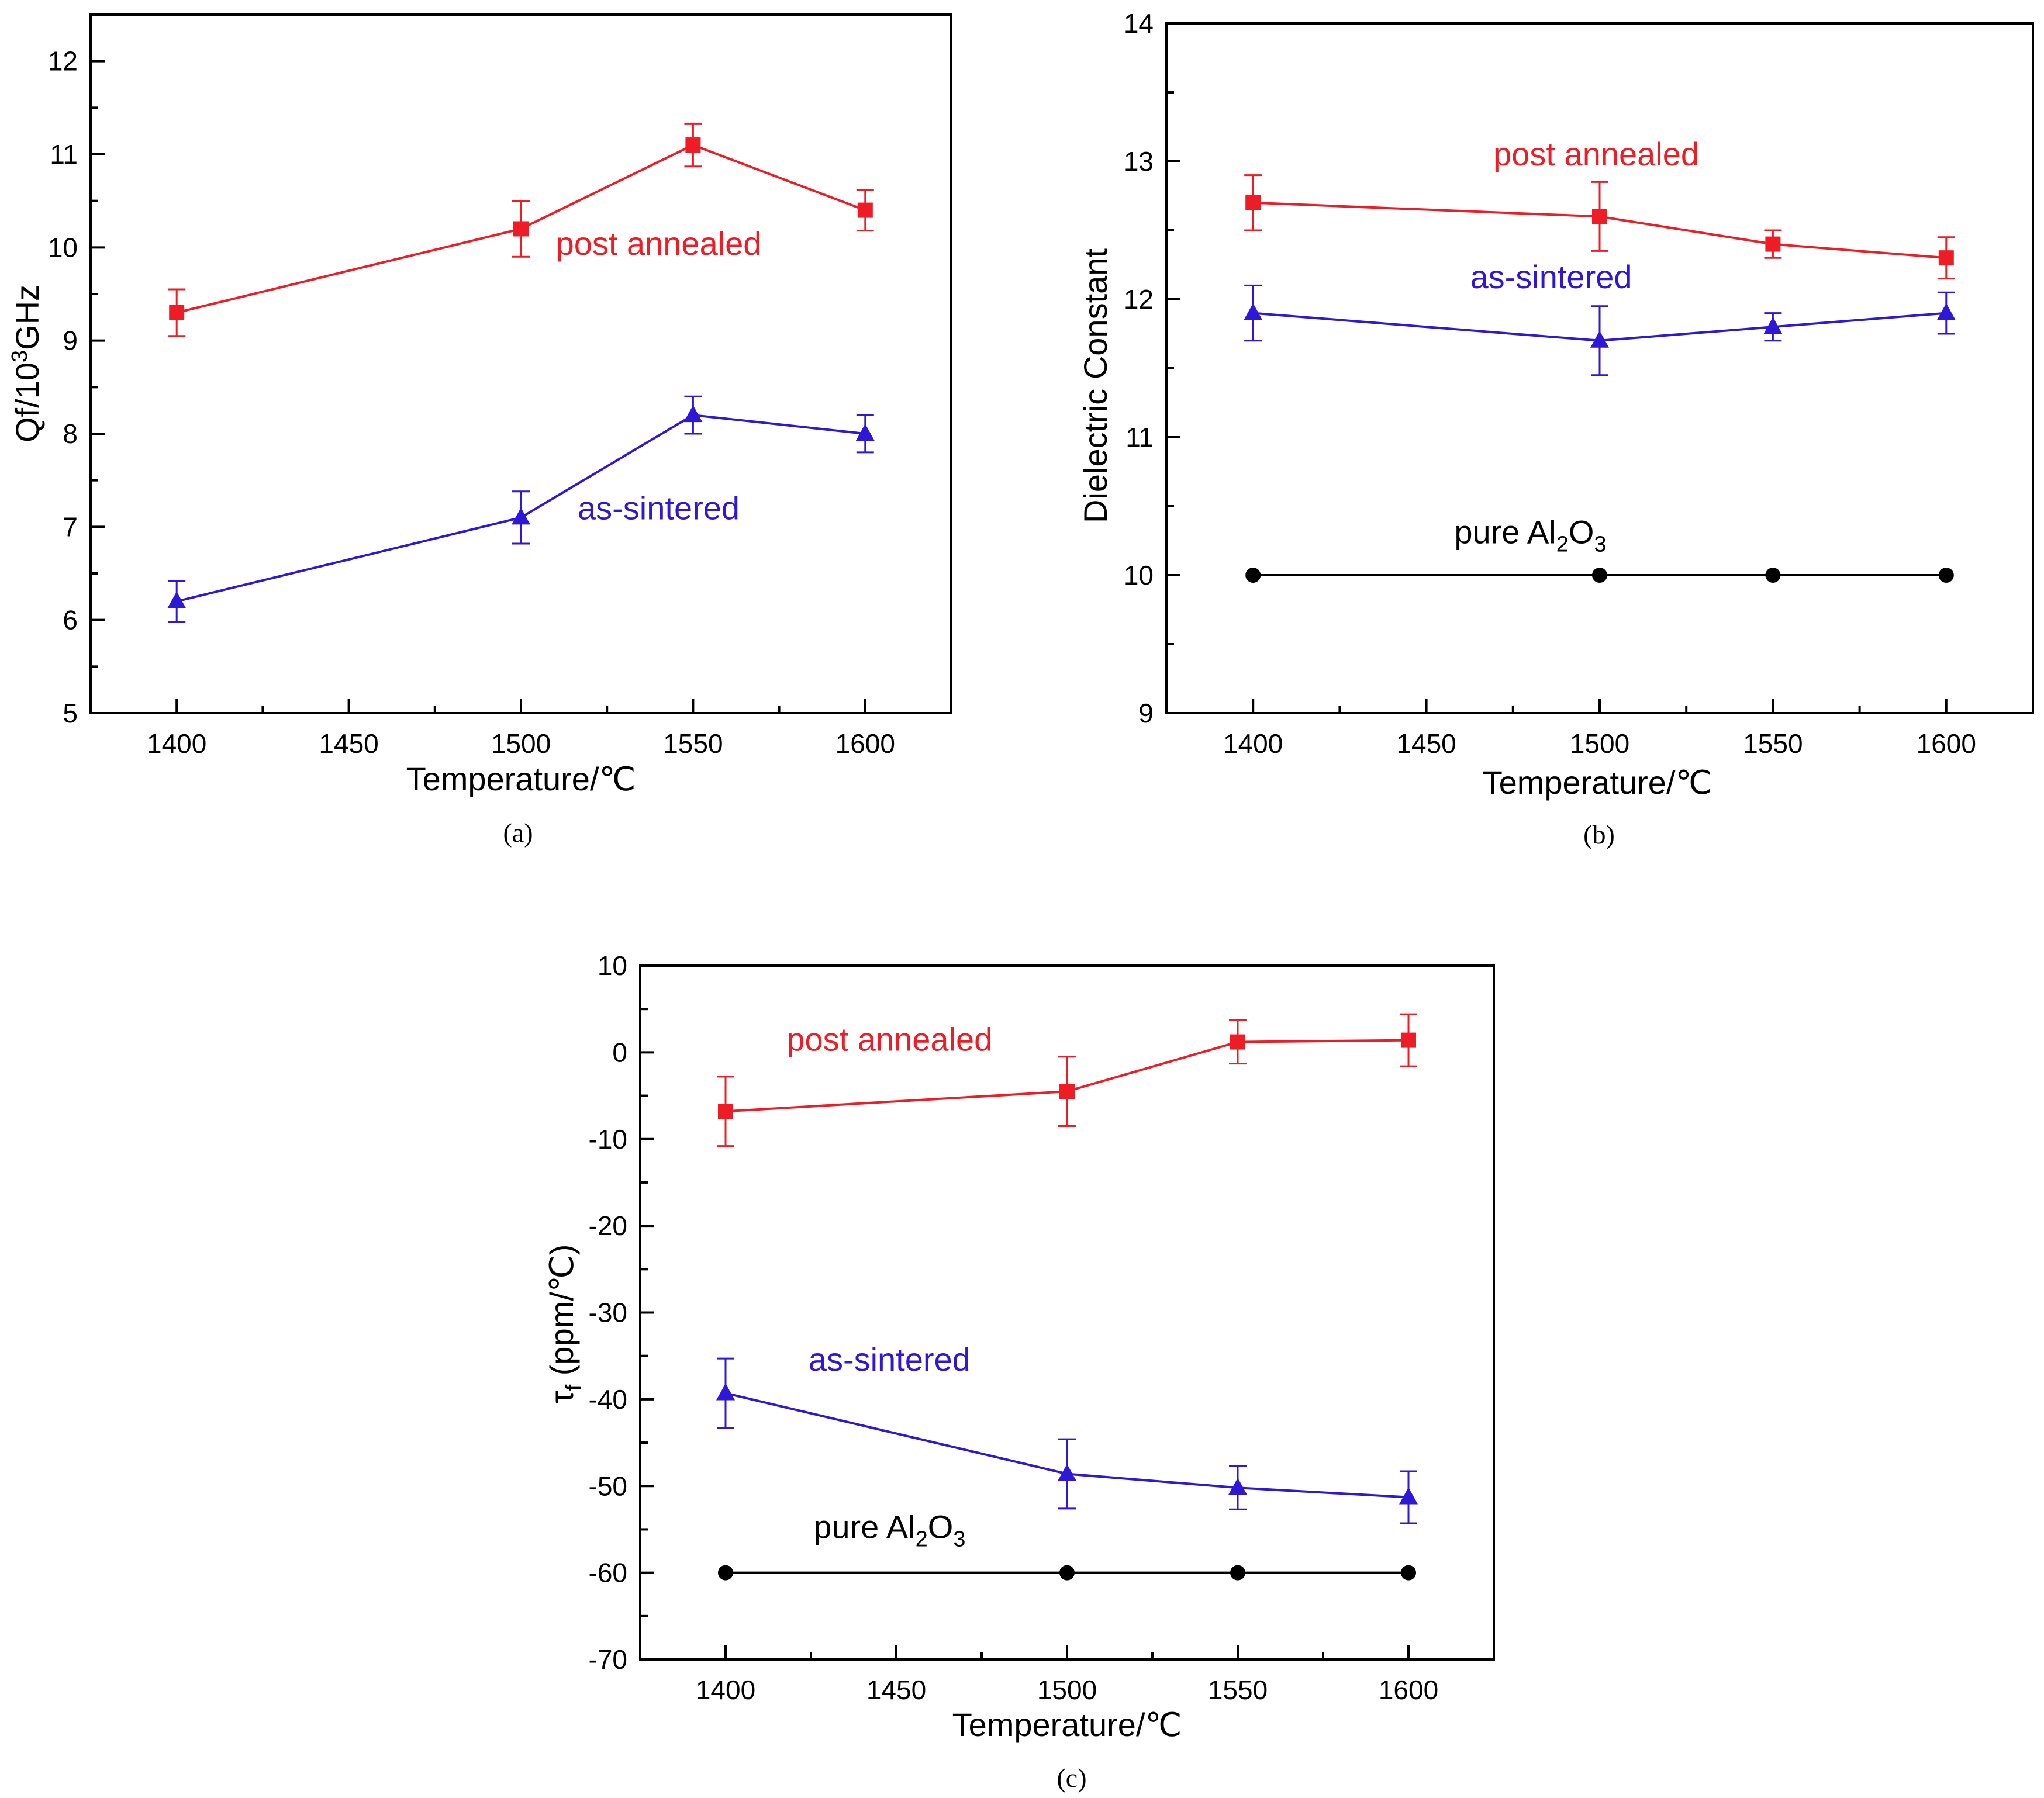 The image size is (2044, 1798). What do you see at coordinates (27, 363) in the screenshot?
I see `y-axis-label-a: Qf/103GHz` at bounding box center [27, 363].